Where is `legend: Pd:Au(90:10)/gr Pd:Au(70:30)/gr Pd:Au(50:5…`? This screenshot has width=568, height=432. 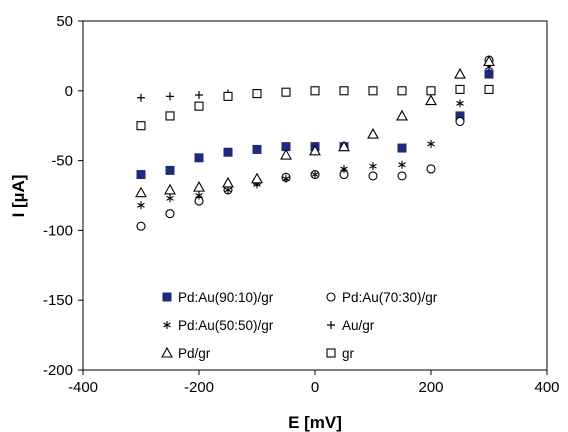 legend: Pd:Au(90:10)/gr Pd:Au(70:30)/gr Pd:Au(50:5… is located at coordinates (299, 325).